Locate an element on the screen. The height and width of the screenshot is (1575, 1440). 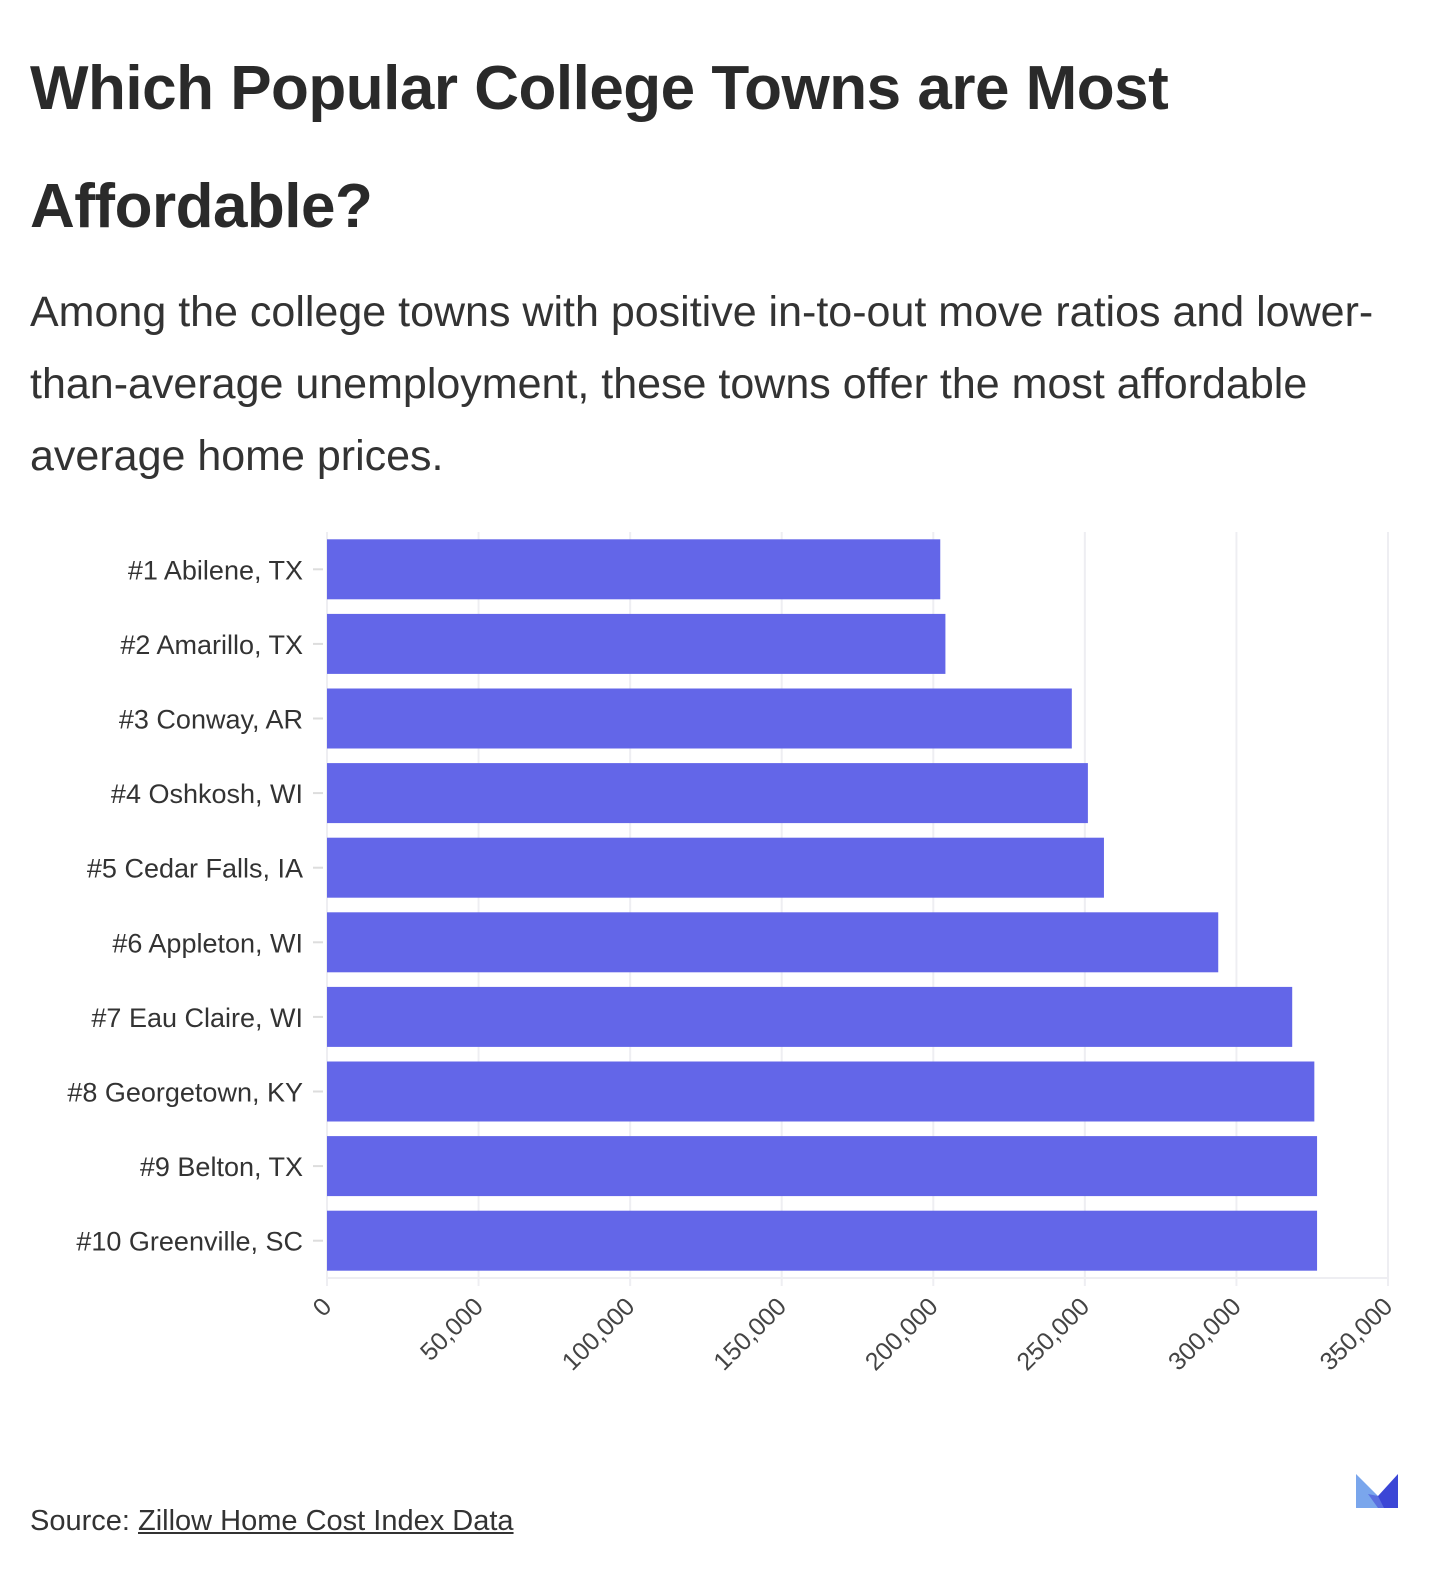
x-tick-label: 200,000 is located at coordinates (902, 1334).